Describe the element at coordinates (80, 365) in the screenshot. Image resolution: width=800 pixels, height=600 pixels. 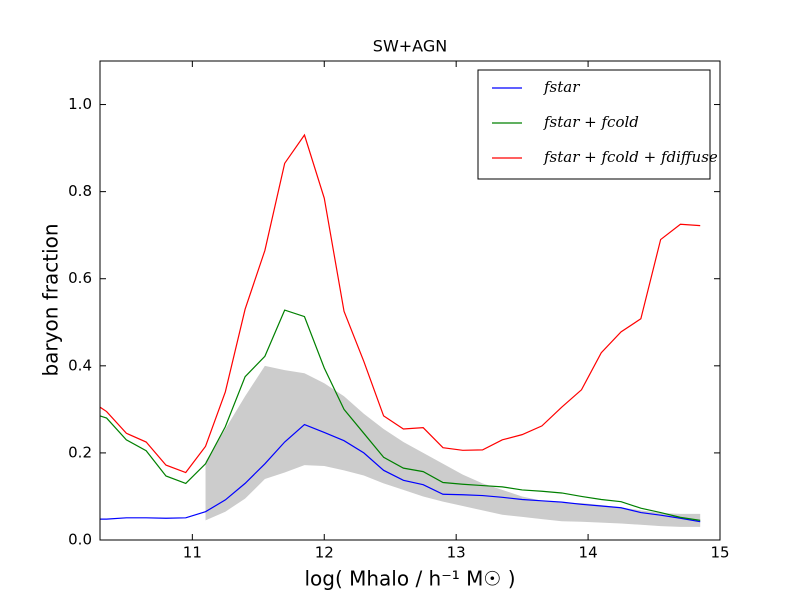
I see `y-tick-label: 0.4` at that location.